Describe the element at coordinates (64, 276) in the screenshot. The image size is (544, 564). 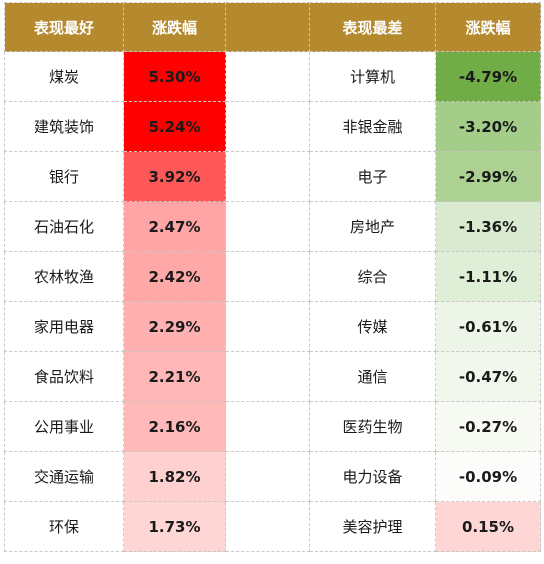
I see `best-industry-name: 农林牧渔` at that location.